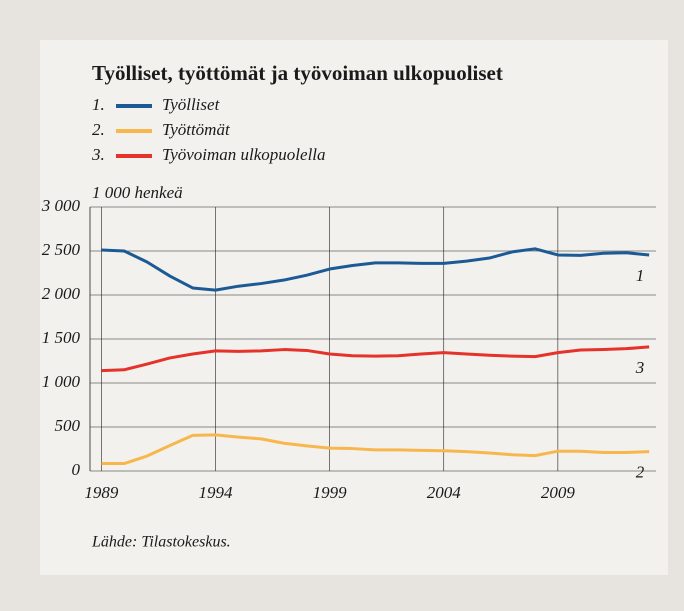 This screenshot has height=611, width=684. What do you see at coordinates (558, 492) in the screenshot?
I see `x-tick-label: 2009` at bounding box center [558, 492].